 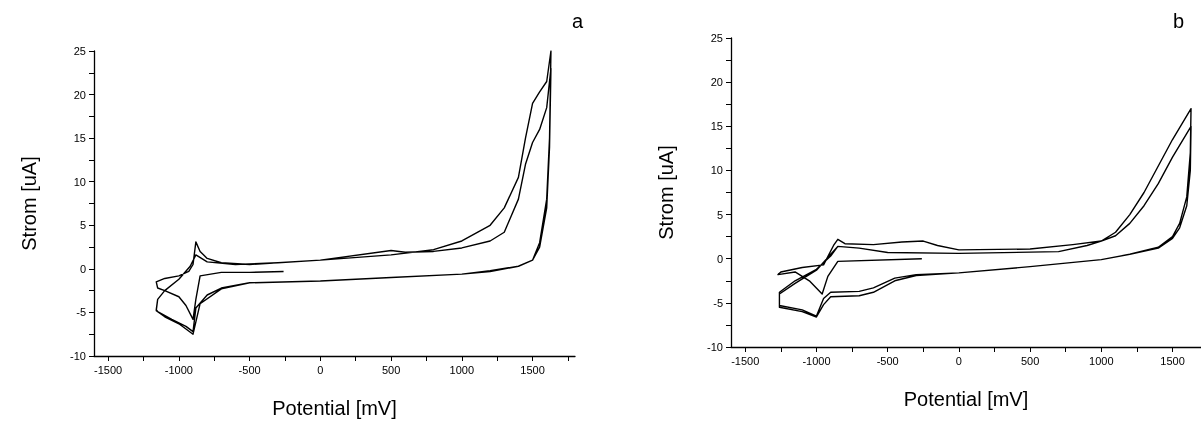 What do you see at coordinates (577, 21) in the screenshot?
I see `chart-title: a` at bounding box center [577, 21].